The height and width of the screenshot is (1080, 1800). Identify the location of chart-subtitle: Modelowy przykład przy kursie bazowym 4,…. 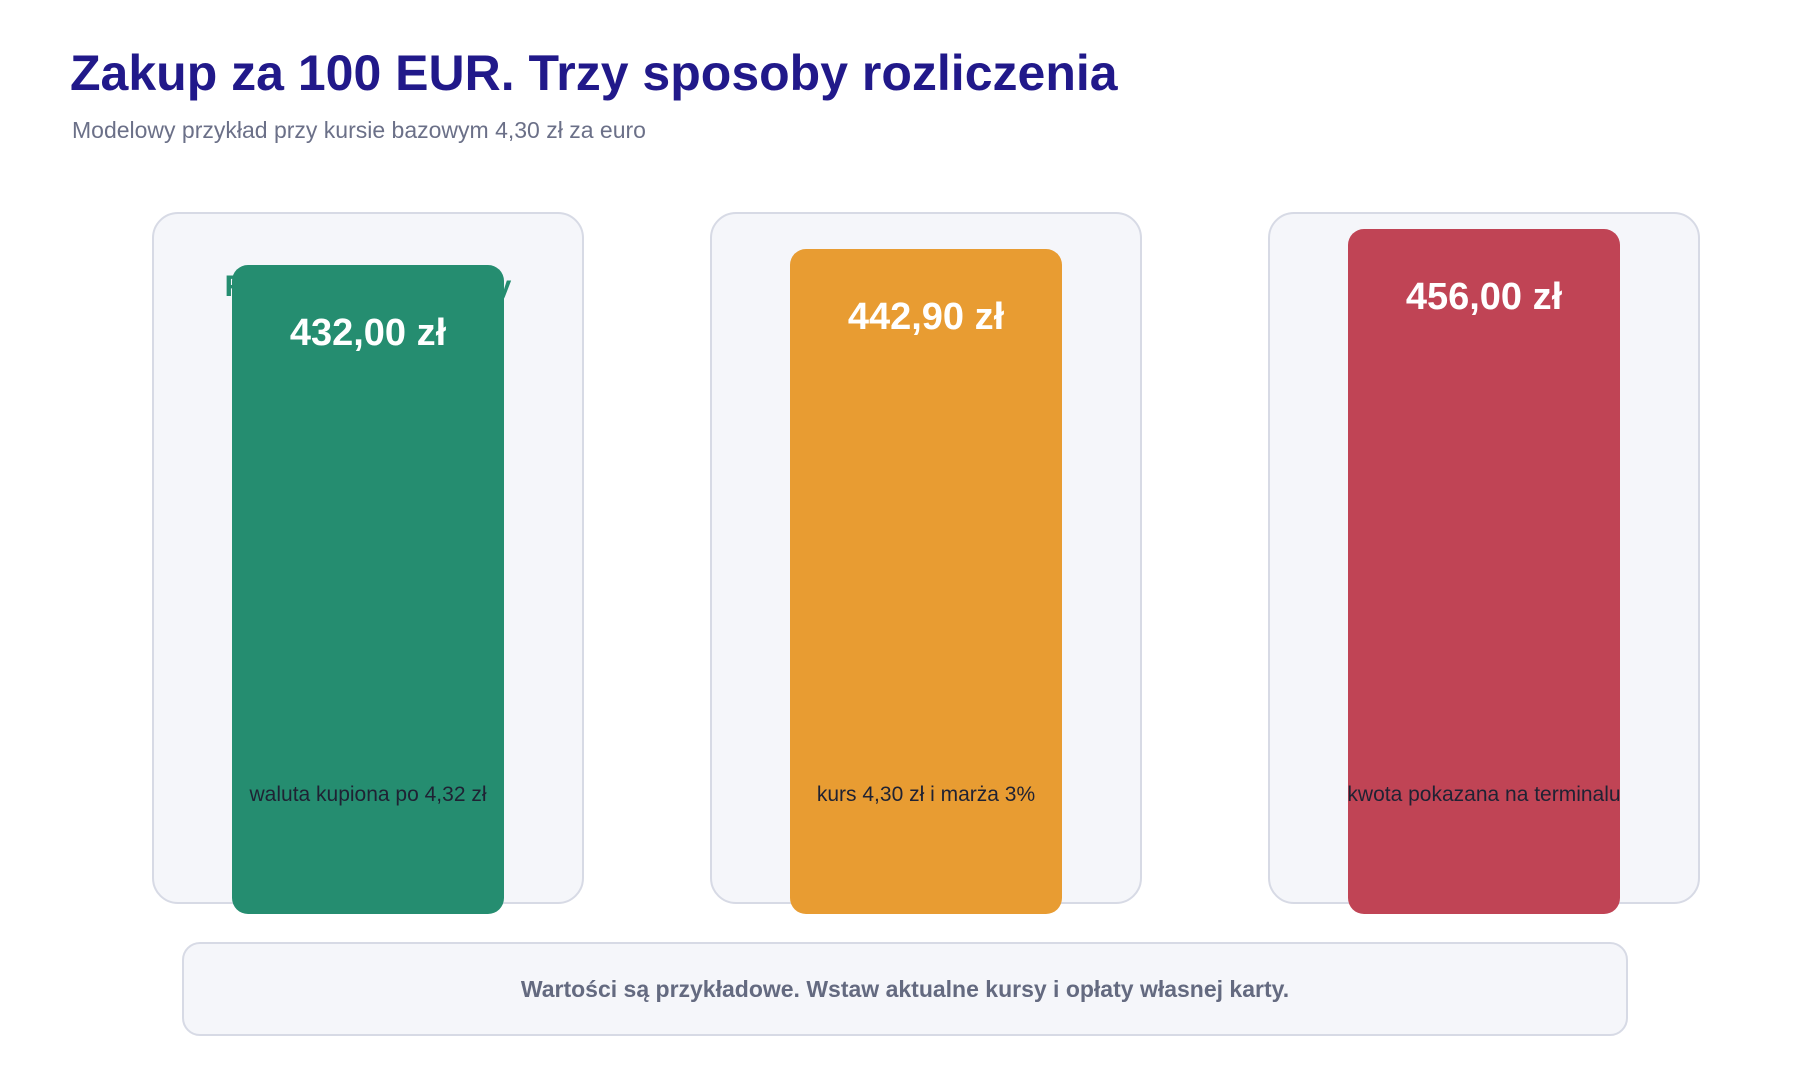
(359, 130).